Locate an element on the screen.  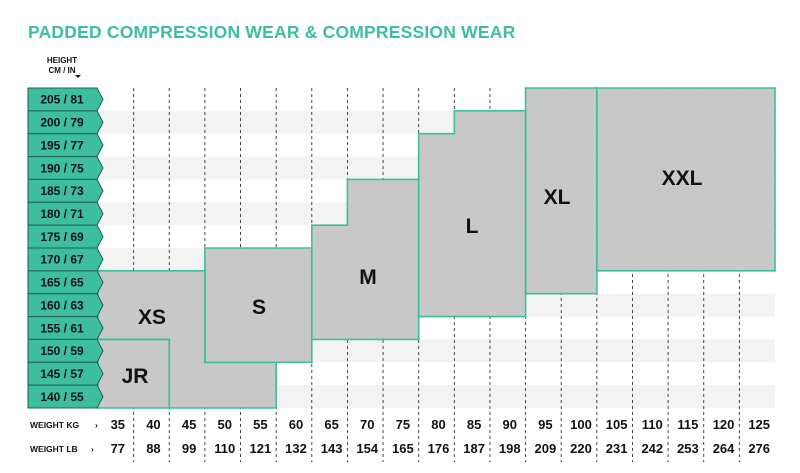
weight-lb-value: 165 is located at coordinates (403, 448).